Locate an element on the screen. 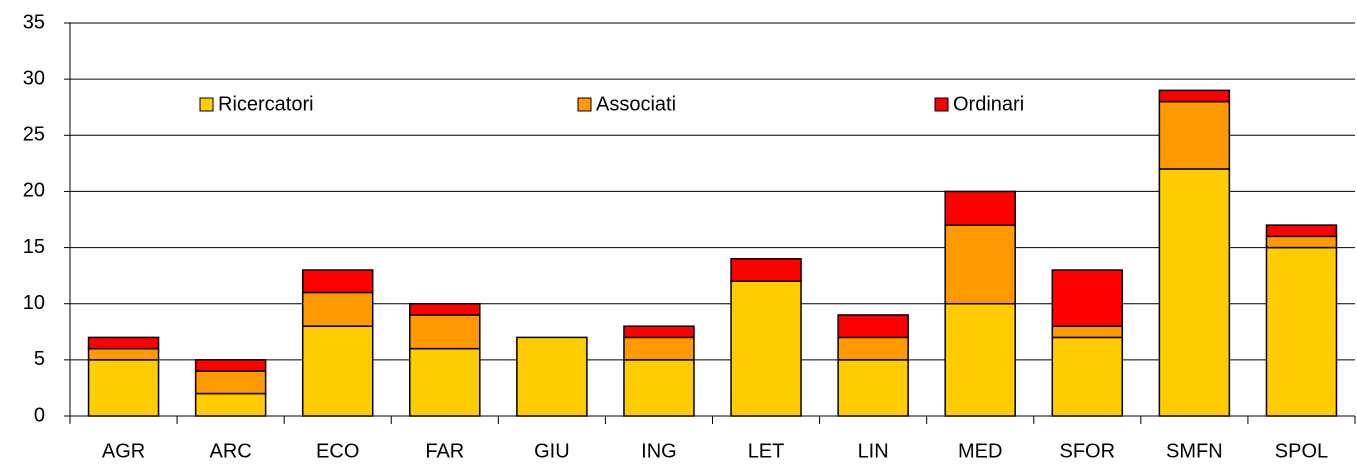  x-tick-label: LIN is located at coordinates (873, 451).